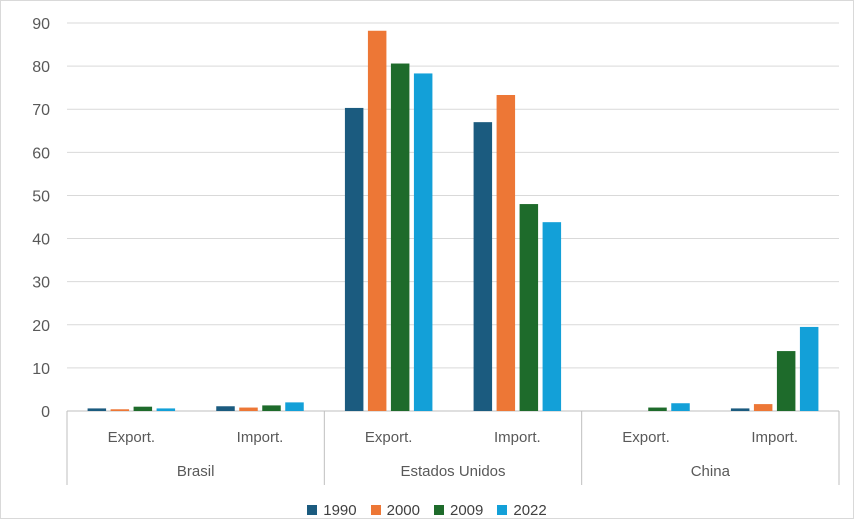  What do you see at coordinates (427, 510) in the screenshot?
I see `legend: 1990 2000 2009 2022` at bounding box center [427, 510].